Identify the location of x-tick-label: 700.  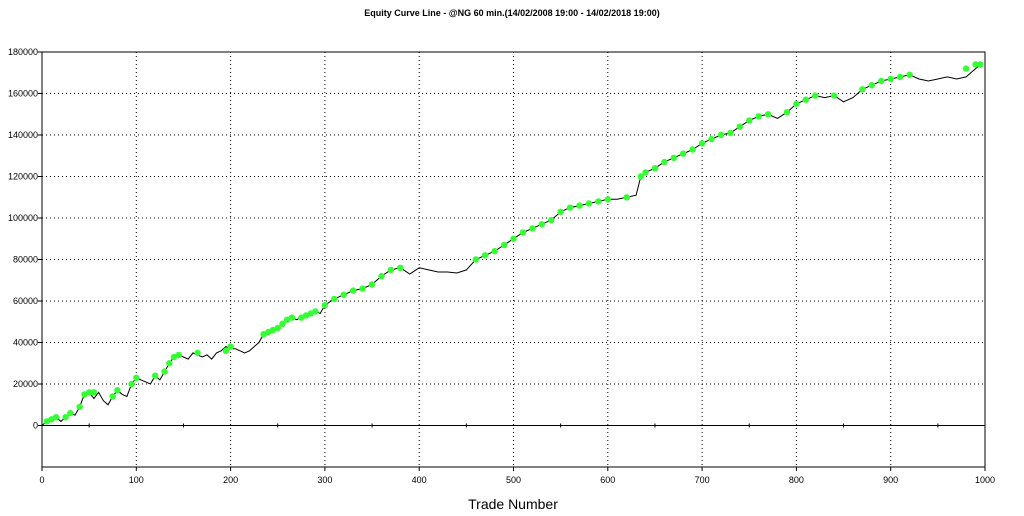
(702, 480).